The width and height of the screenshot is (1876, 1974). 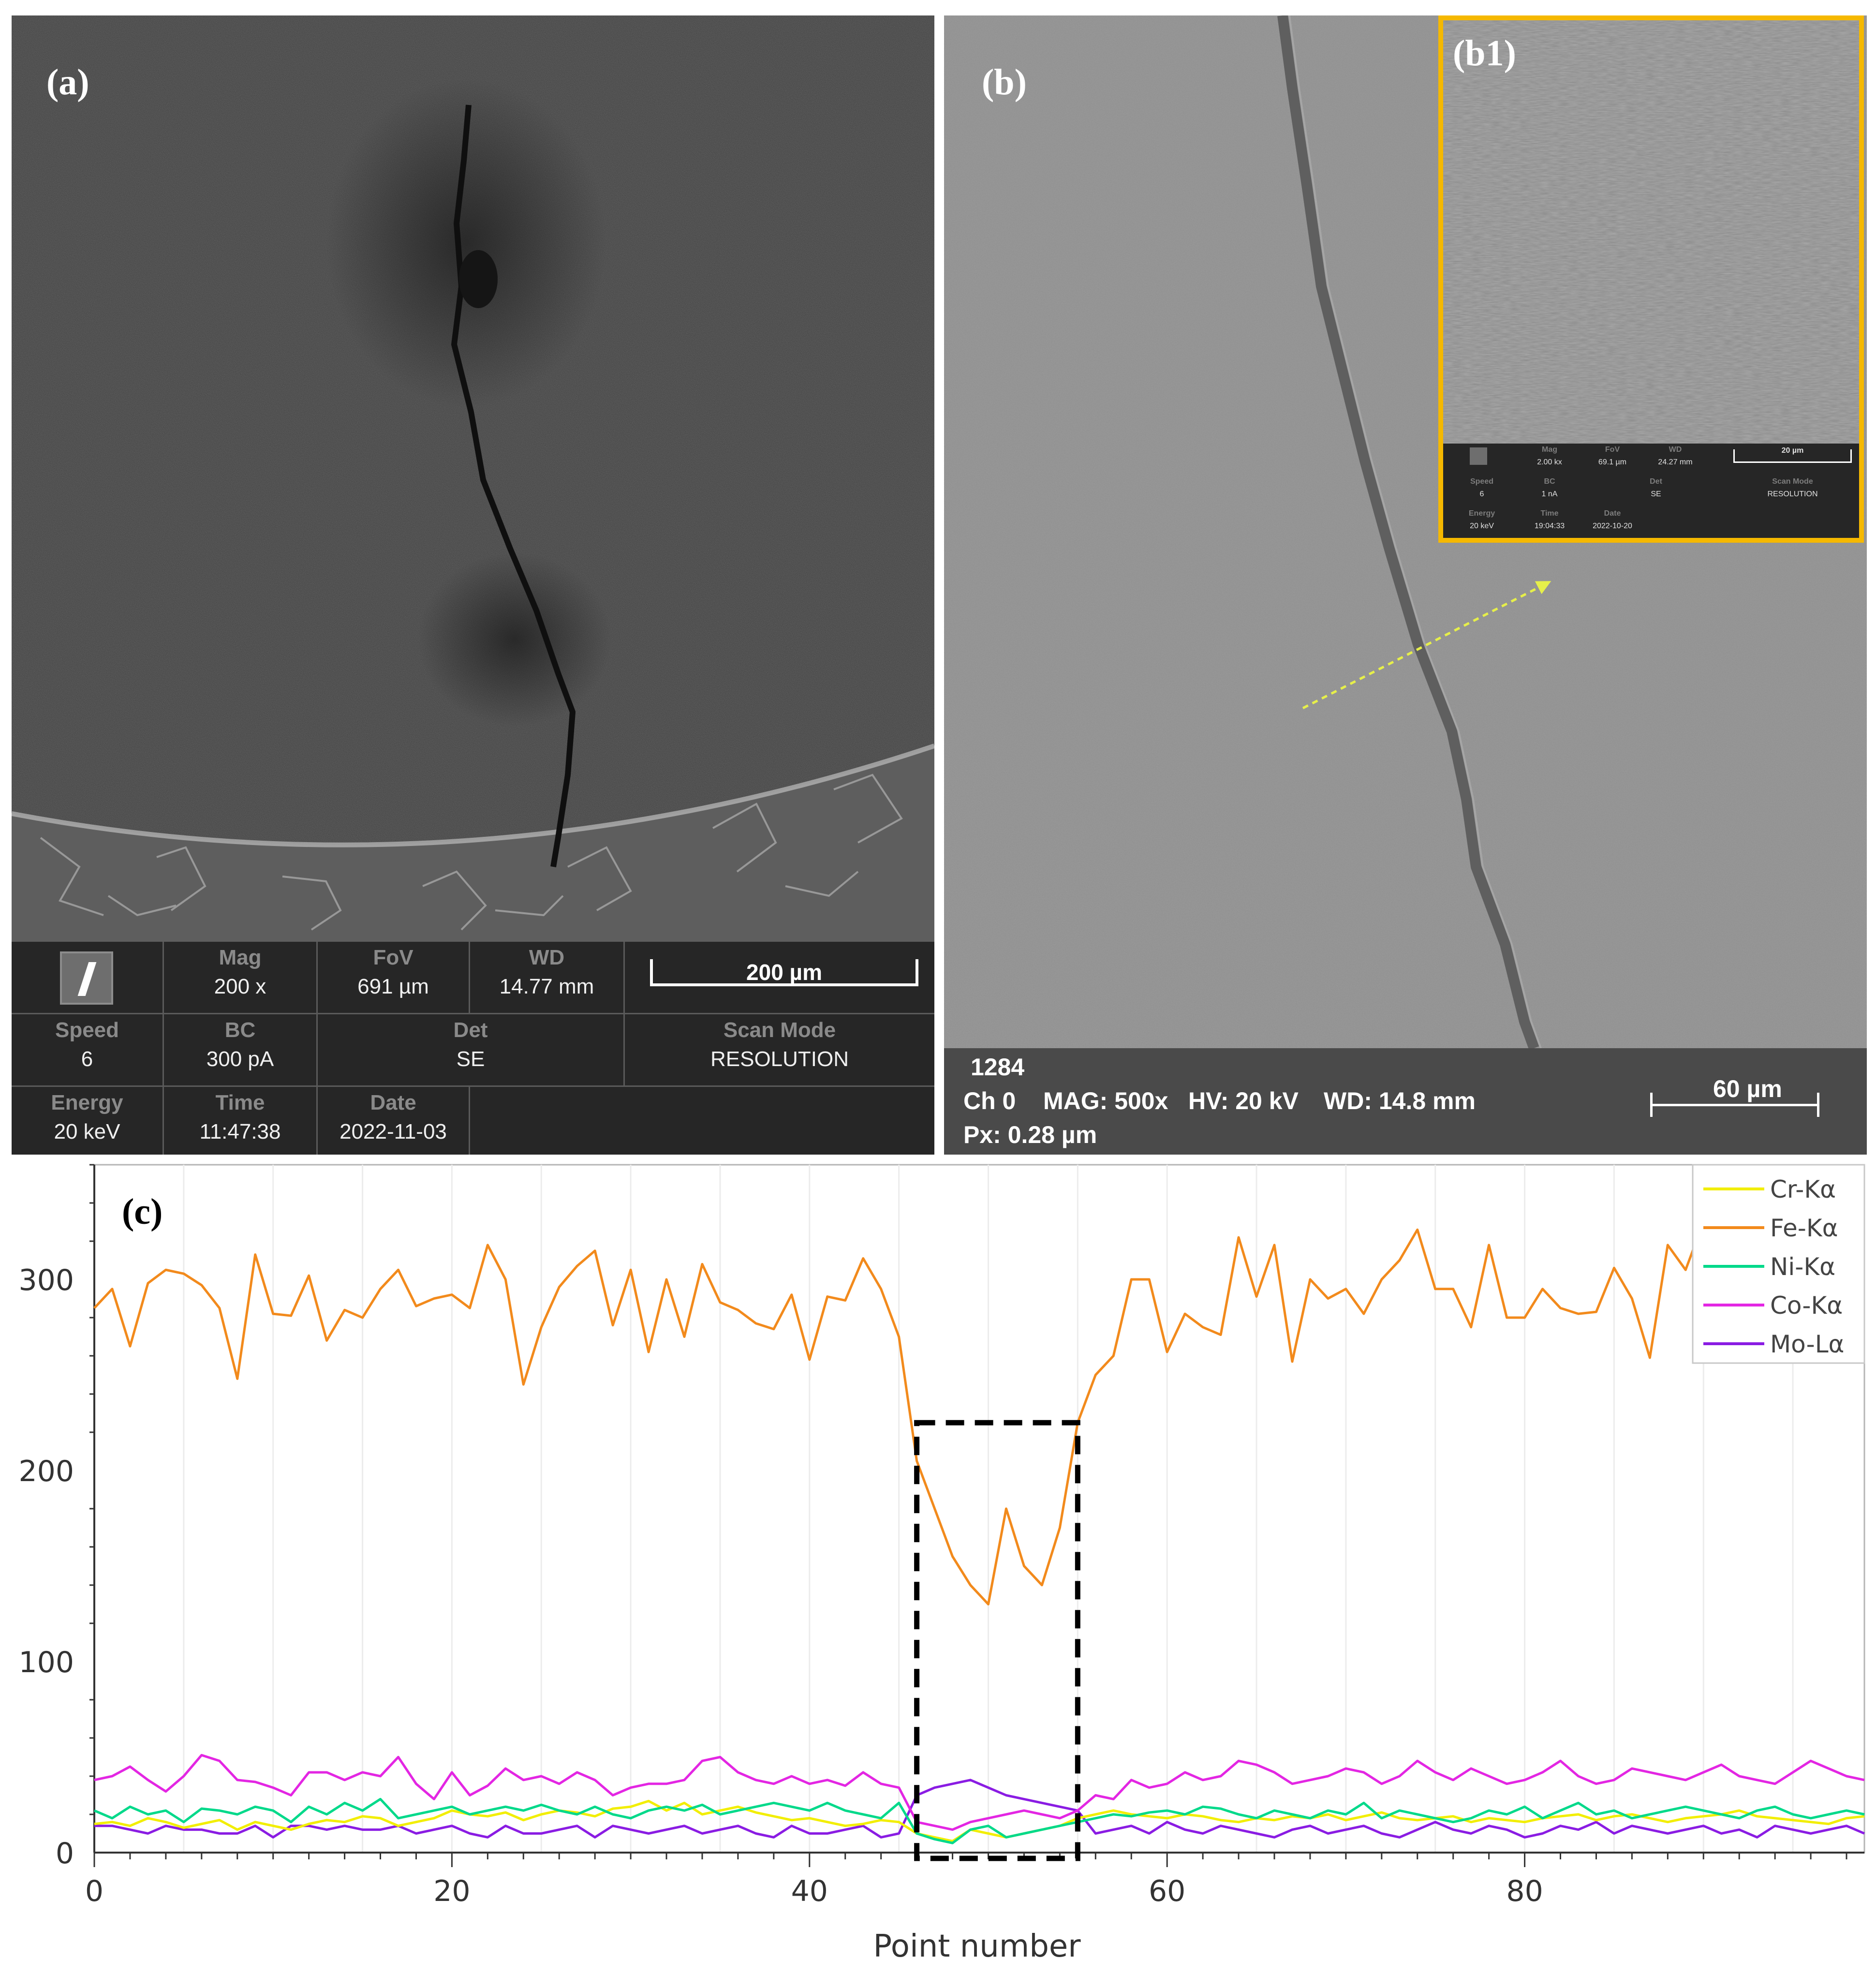 I want to click on channel: Ch 0, so click(x=989, y=1100).